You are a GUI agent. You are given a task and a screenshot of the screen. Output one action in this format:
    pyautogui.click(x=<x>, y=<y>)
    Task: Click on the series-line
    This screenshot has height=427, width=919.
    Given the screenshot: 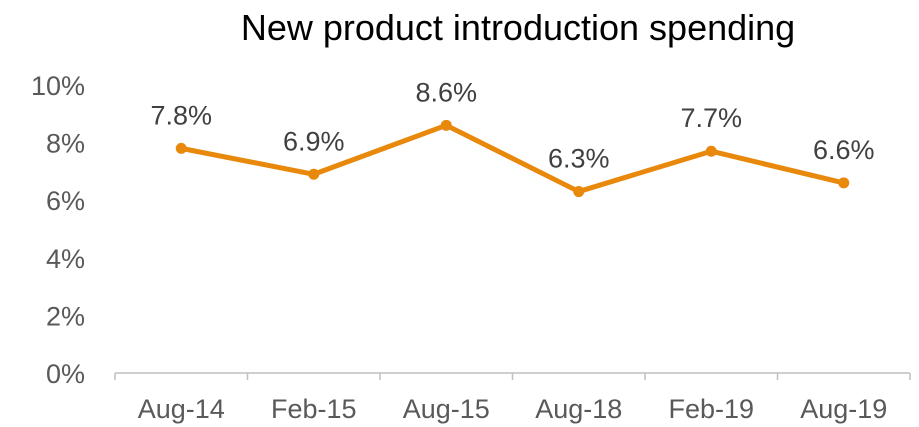 What is the action you would take?
    pyautogui.click(x=512, y=158)
    